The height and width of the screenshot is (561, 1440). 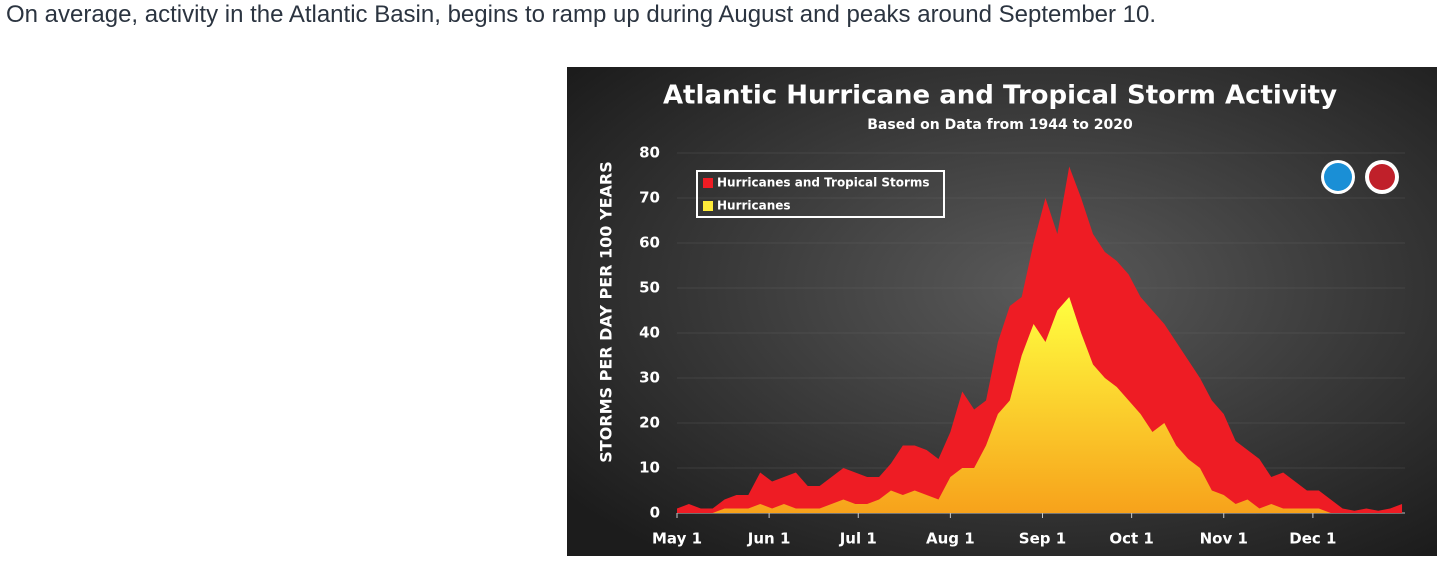 I want to click on y-tick-label: 40, so click(x=649, y=333).